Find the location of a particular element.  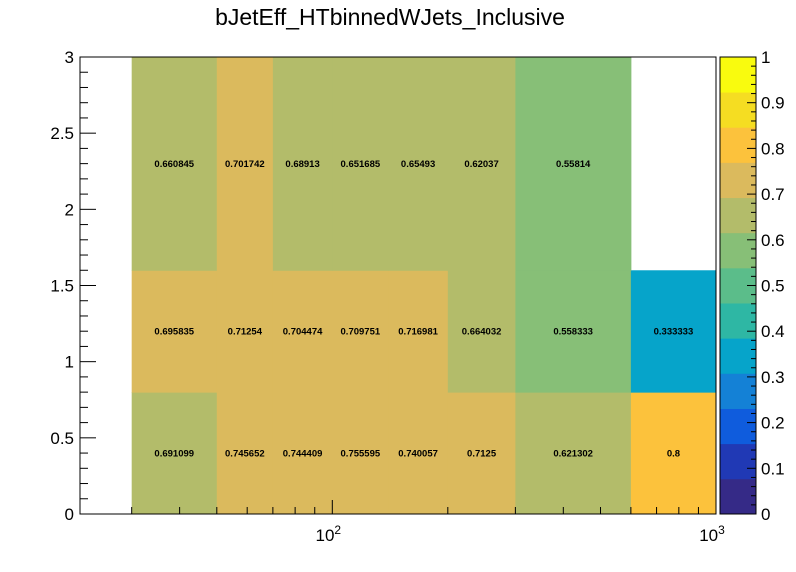

z-tick-label: 0 is located at coordinates (765, 514).